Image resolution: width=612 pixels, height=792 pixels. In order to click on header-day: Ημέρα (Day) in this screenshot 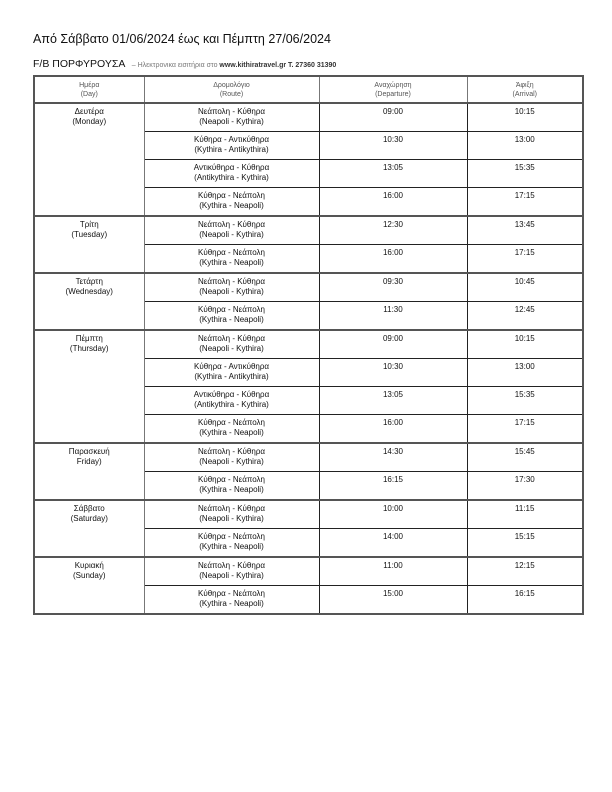, I will do `click(89, 89)`.